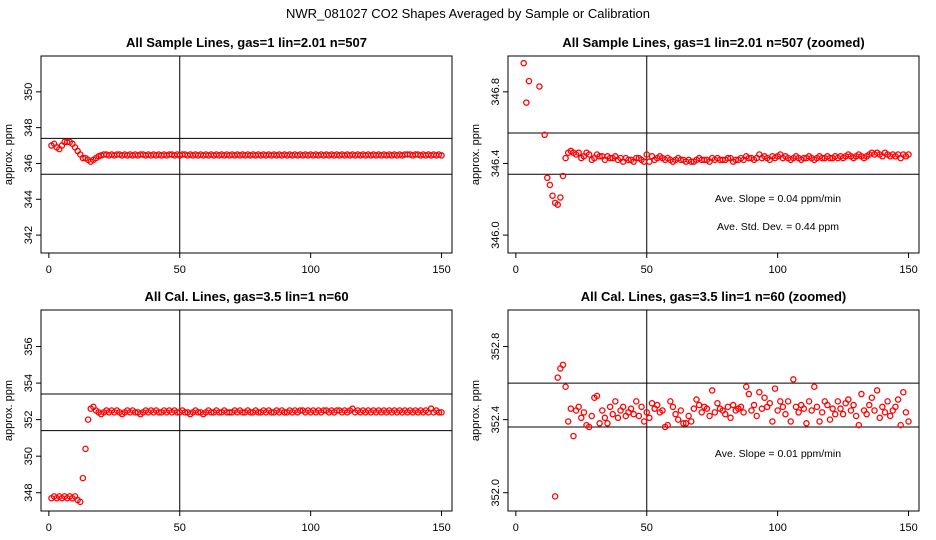 The width and height of the screenshot is (936, 540). Describe the element at coordinates (778, 227) in the screenshot. I see `annotation-2: Ave. Std. Dev. = 0.44 ppm` at that location.